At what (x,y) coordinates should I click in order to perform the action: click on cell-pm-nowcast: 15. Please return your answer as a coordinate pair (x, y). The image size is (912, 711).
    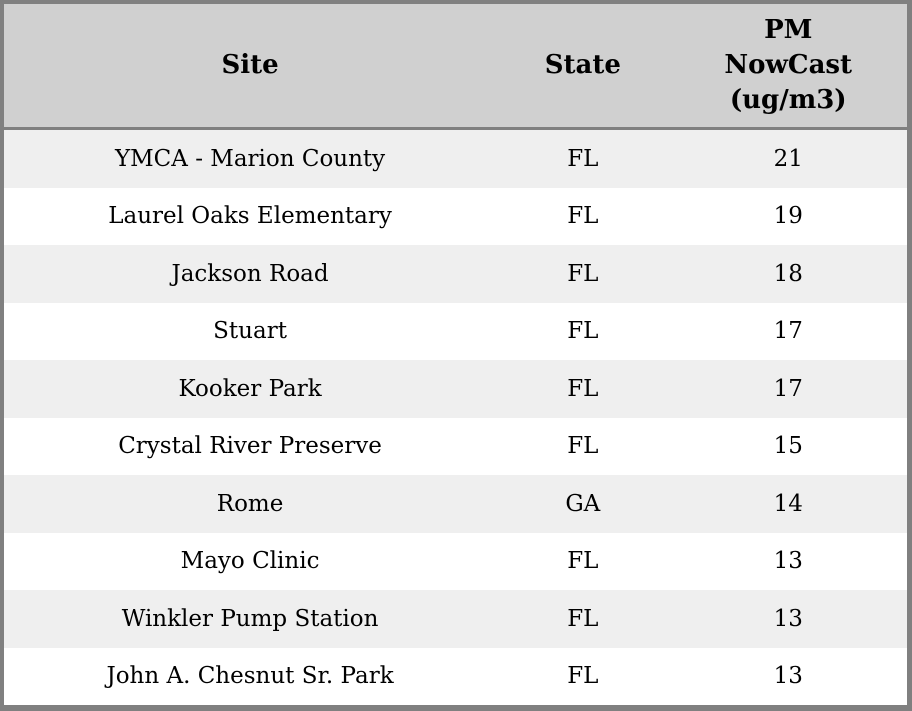
    Looking at the image, I should click on (788, 446).